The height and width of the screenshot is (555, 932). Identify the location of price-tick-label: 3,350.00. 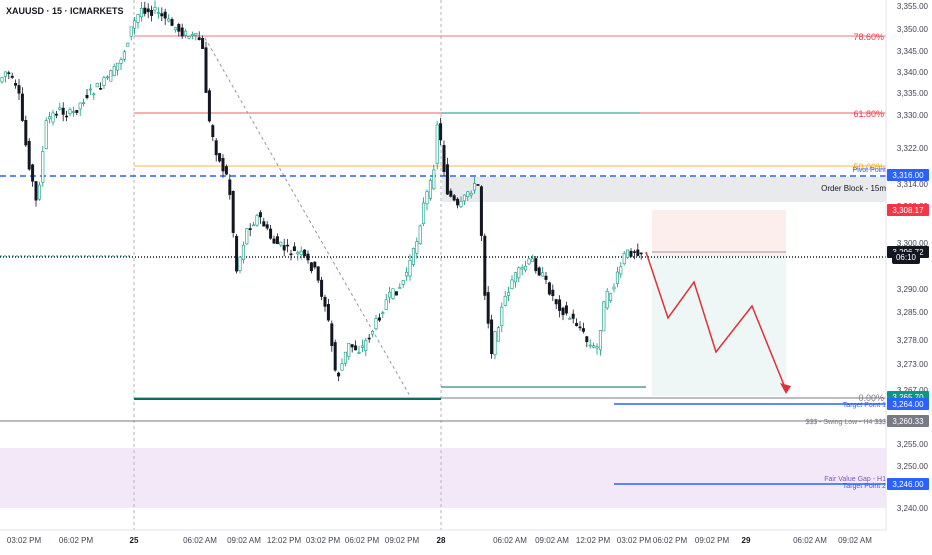
(913, 29).